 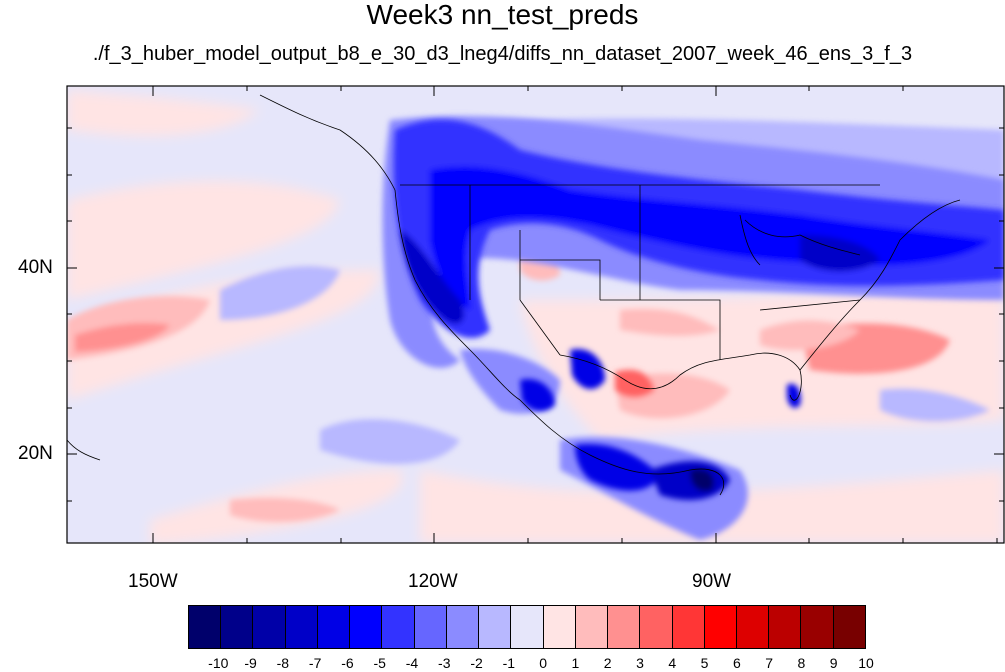 What do you see at coordinates (712, 581) in the screenshot?
I see `lon-label-90w: 90W` at bounding box center [712, 581].